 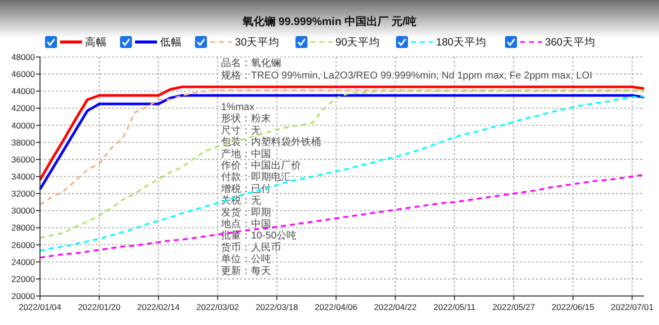 What do you see at coordinates (23, 125) in the screenshot?
I see `y-tick-label: 40000` at bounding box center [23, 125].